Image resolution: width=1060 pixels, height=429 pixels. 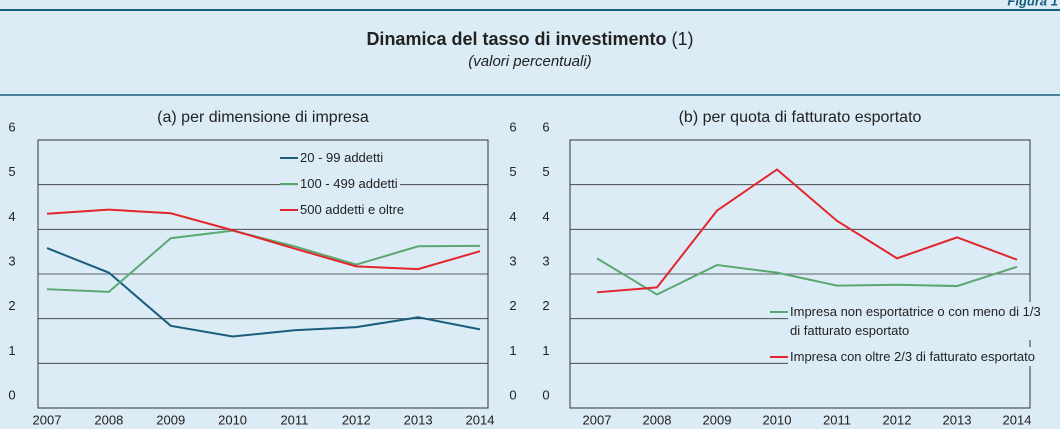 I want to click on legend-label: 100 - 499 addetti, so click(x=349, y=183).